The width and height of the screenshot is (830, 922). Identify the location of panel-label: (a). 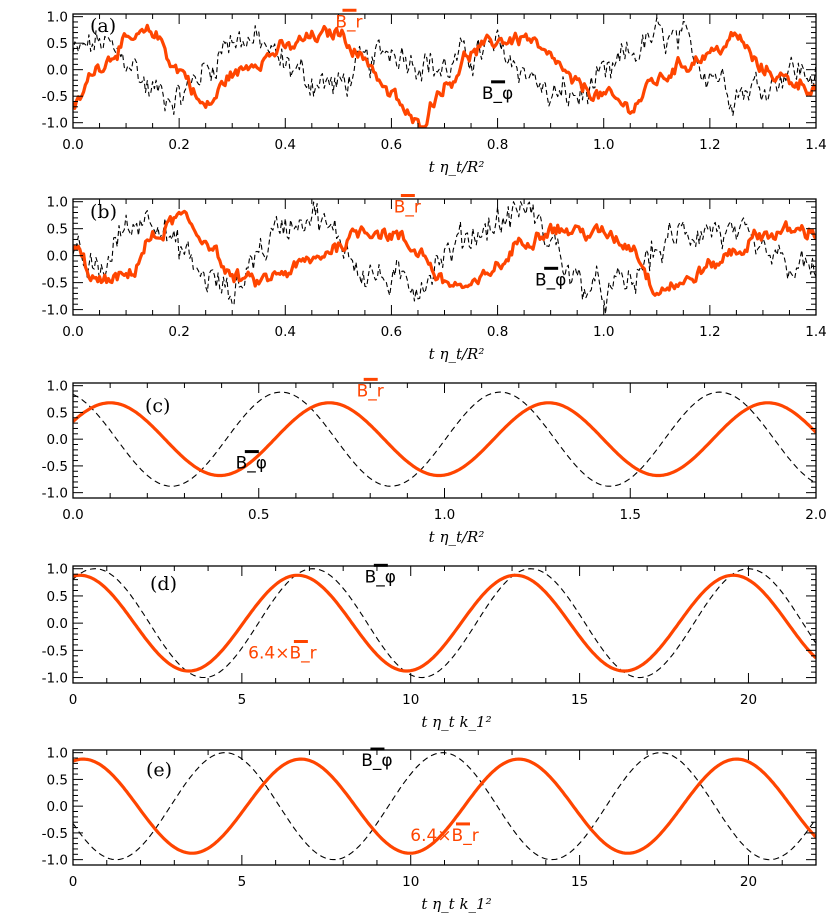
(103, 26).